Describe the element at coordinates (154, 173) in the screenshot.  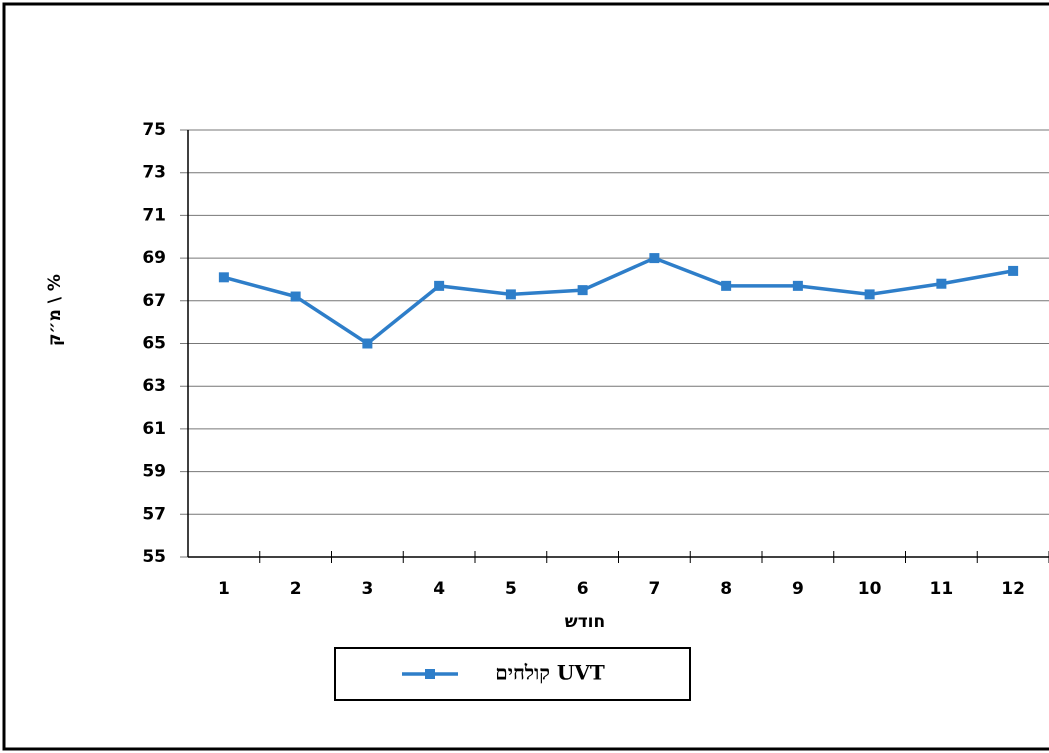
I see `y-tick-label: 73` at that location.